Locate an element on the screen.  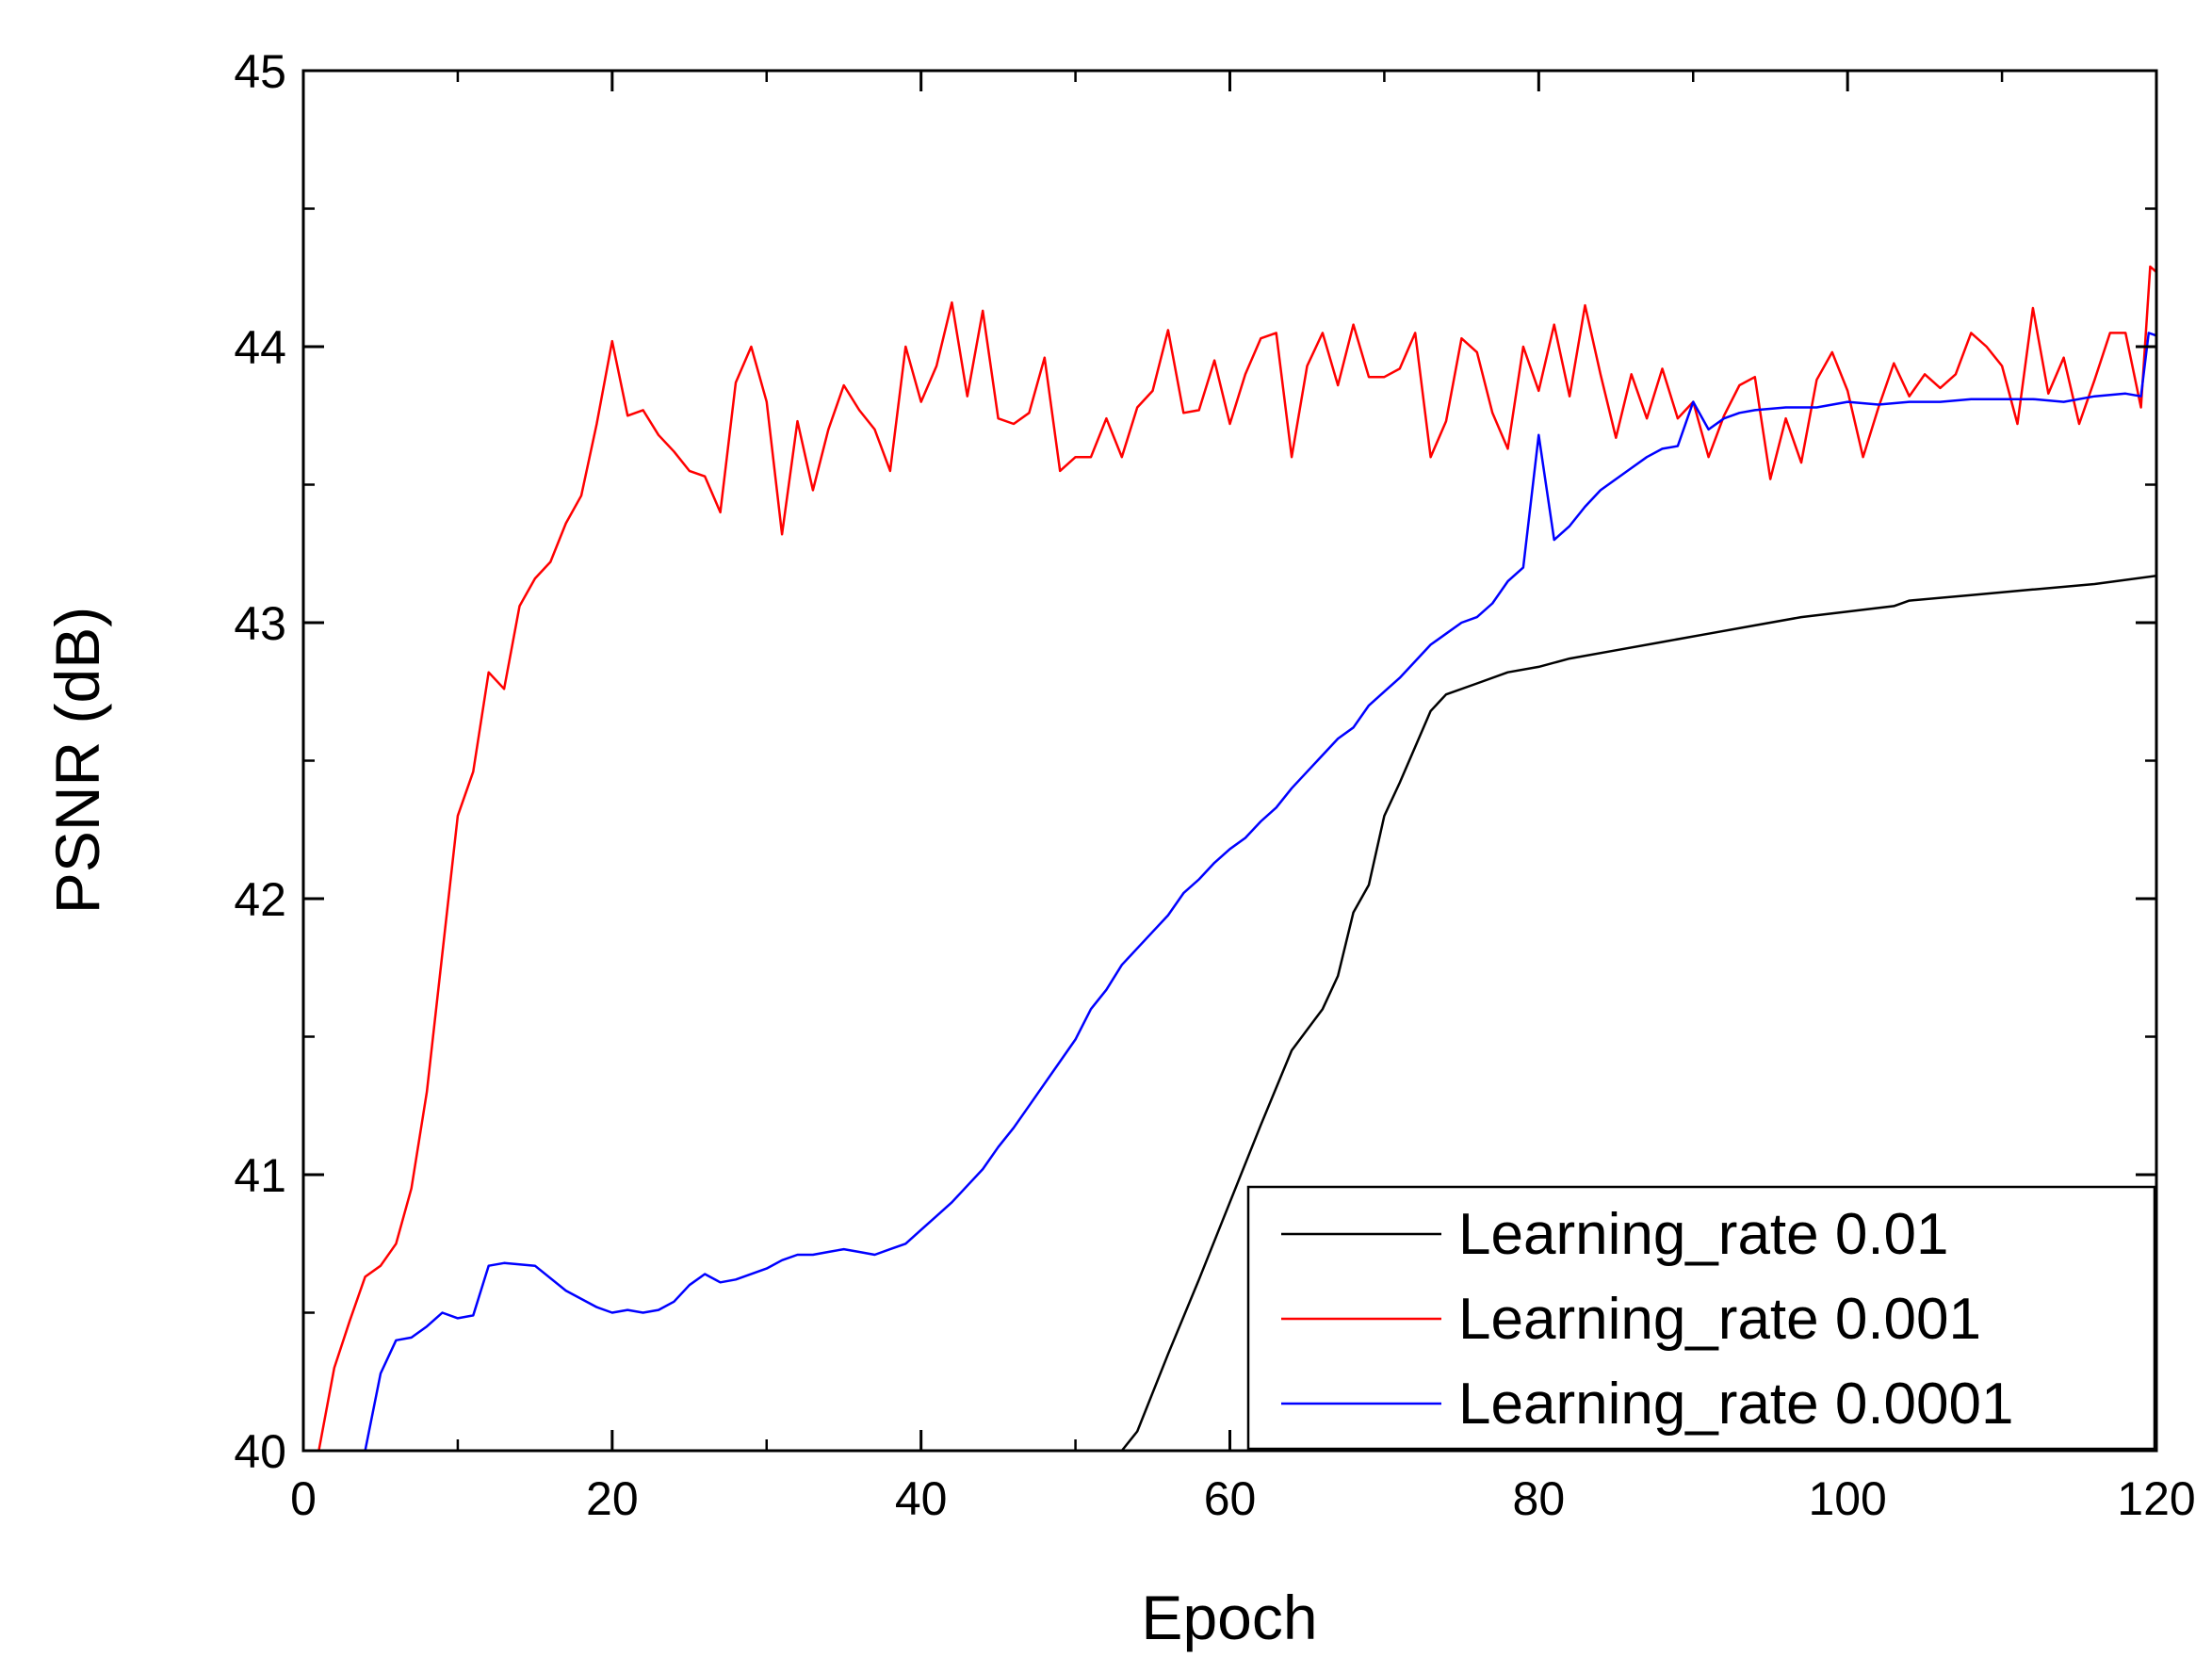
x-tick-label: 20 is located at coordinates (612, 1498).